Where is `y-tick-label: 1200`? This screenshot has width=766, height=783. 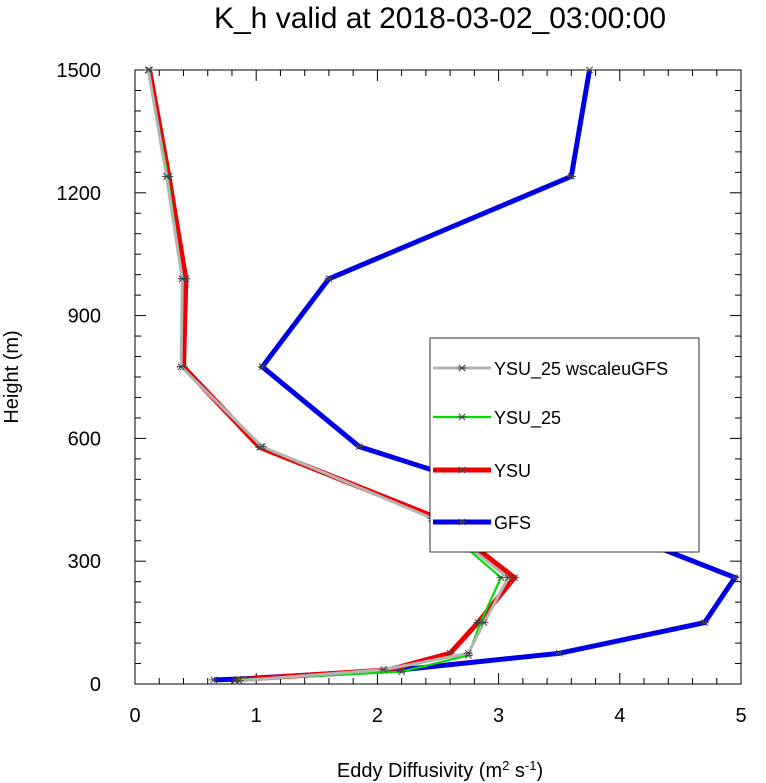
y-tick-label: 1200 is located at coordinates (79, 194).